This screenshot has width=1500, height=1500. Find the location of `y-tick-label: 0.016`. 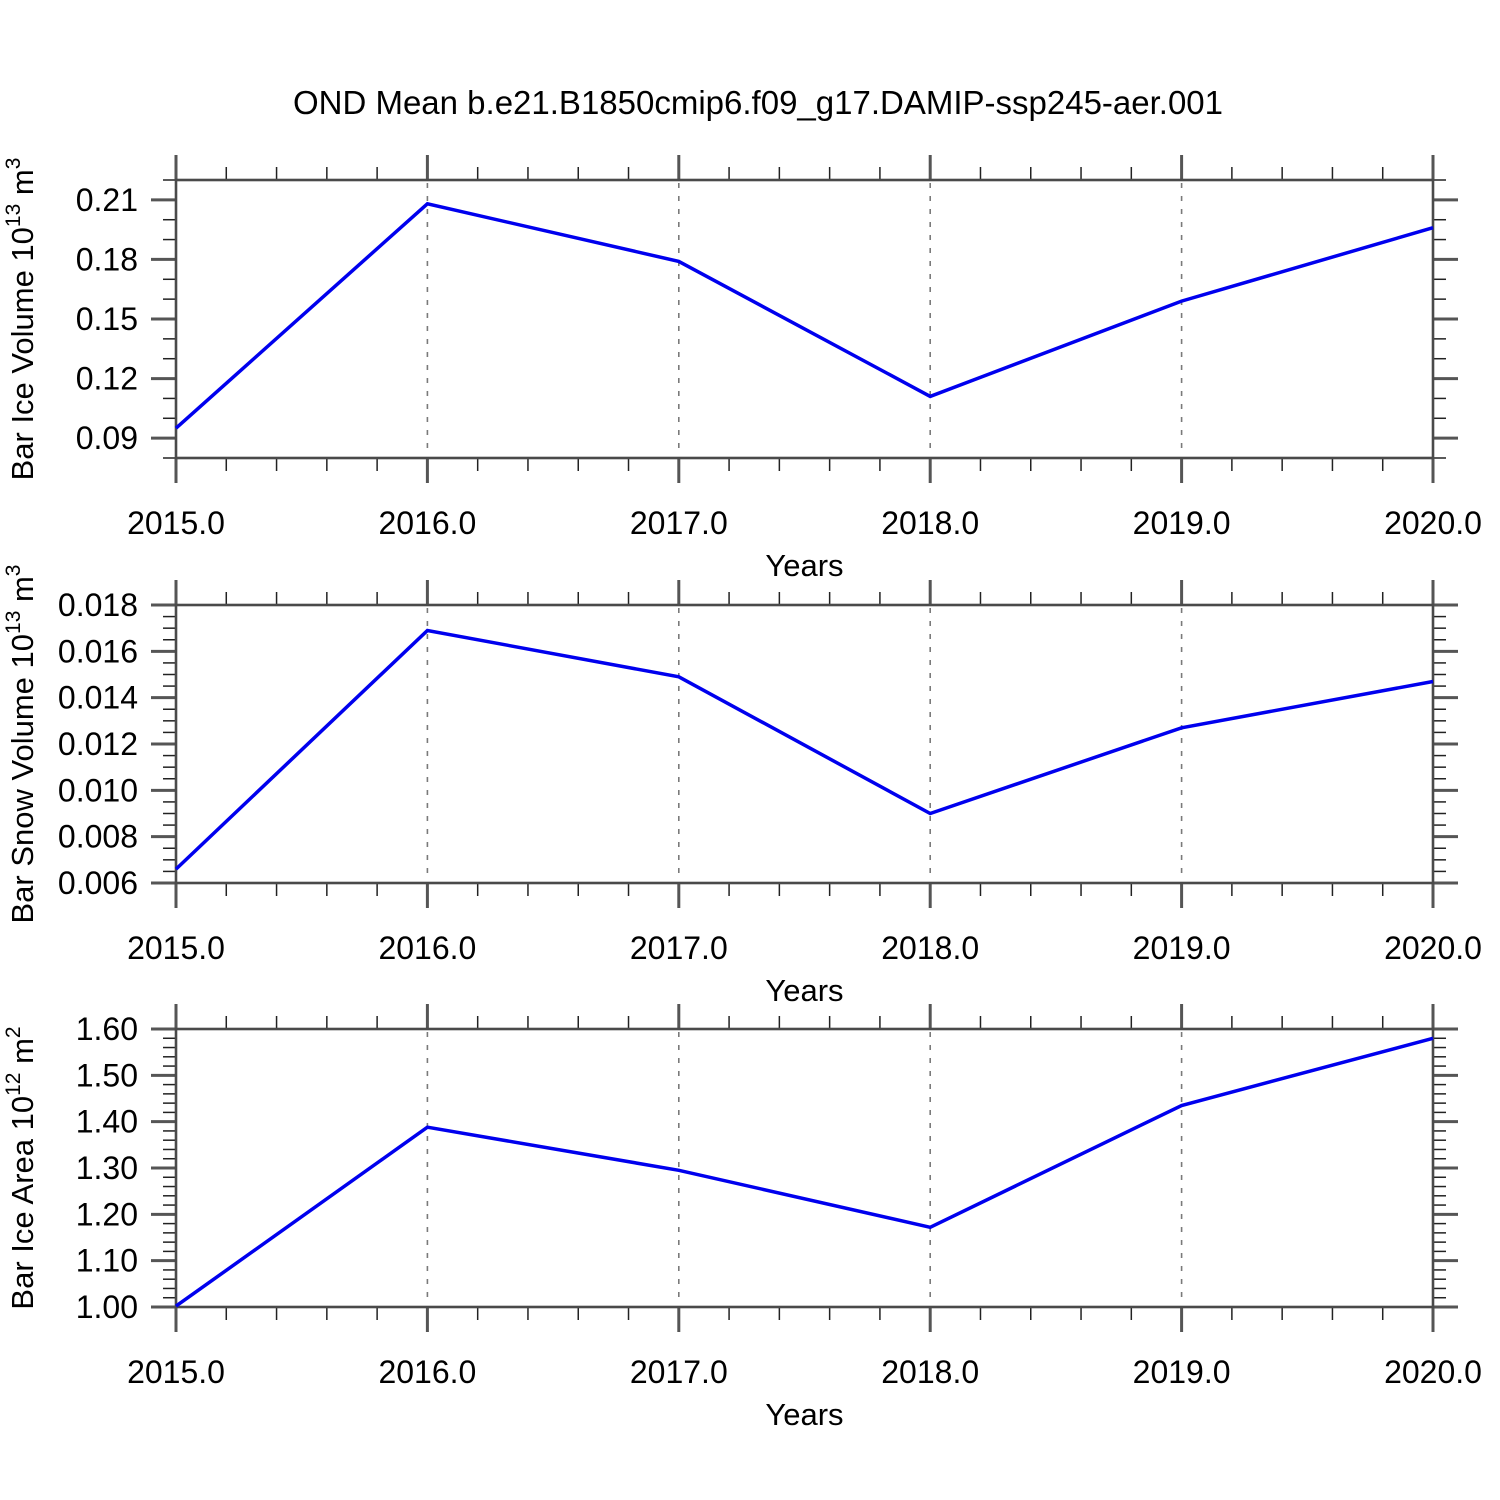

y-tick-label: 0.016 is located at coordinates (98, 651).